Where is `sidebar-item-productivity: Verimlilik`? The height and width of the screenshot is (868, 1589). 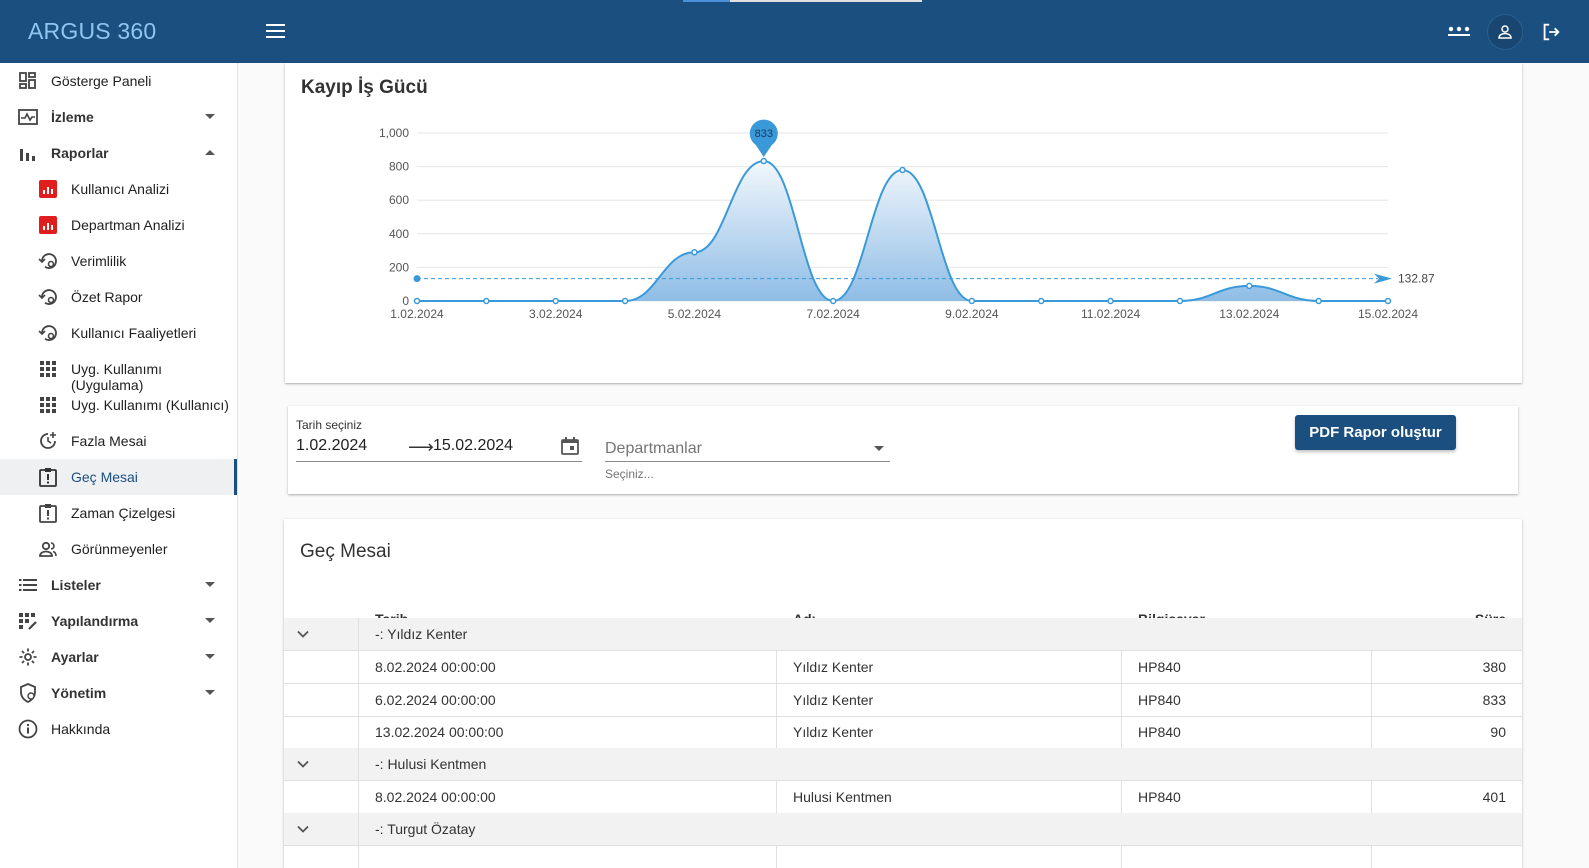
sidebar-item-productivity: Verimlilik is located at coordinates (118, 261).